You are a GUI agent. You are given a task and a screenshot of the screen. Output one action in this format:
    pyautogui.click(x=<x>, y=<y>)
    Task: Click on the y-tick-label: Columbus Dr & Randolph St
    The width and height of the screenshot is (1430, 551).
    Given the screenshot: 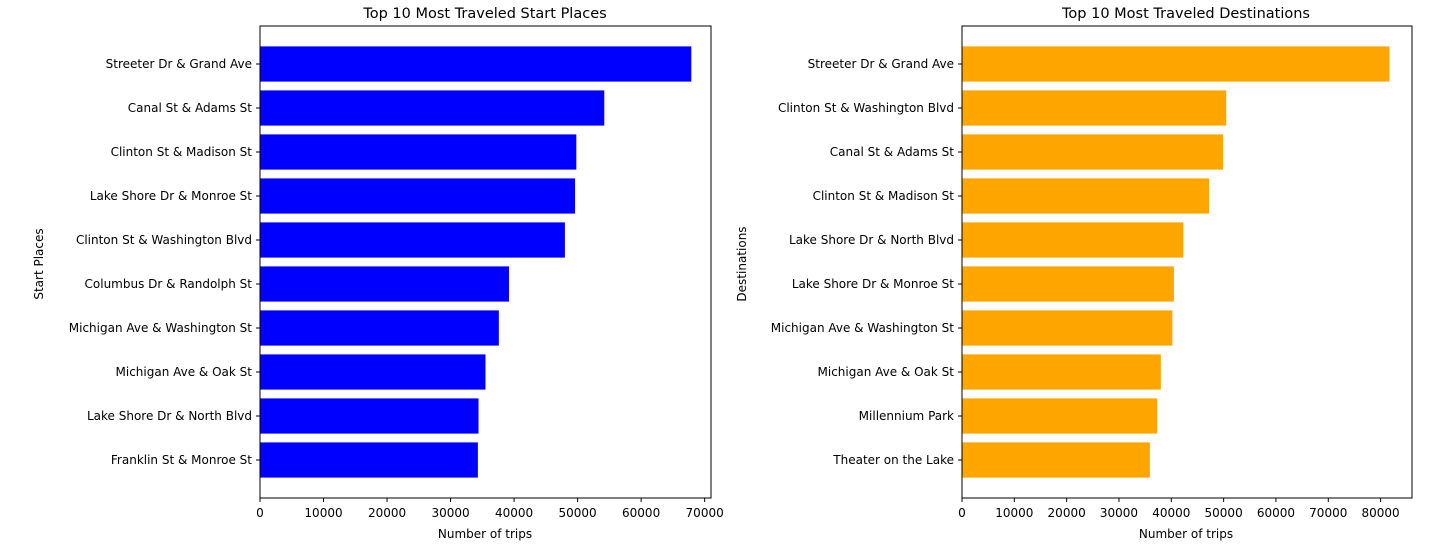 What is the action you would take?
    pyautogui.click(x=169, y=284)
    